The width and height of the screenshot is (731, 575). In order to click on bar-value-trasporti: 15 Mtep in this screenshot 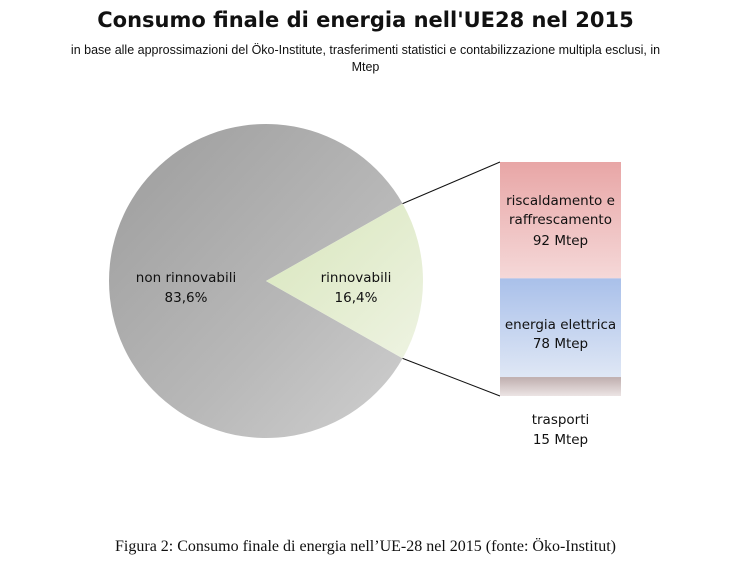, I will do `click(560, 440)`.